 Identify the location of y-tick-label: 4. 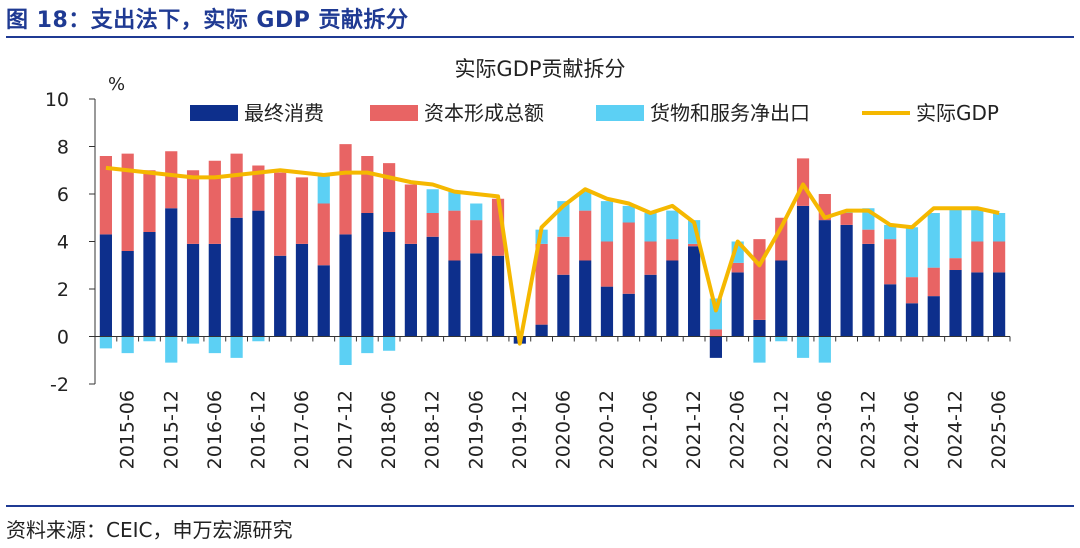
(63, 243).